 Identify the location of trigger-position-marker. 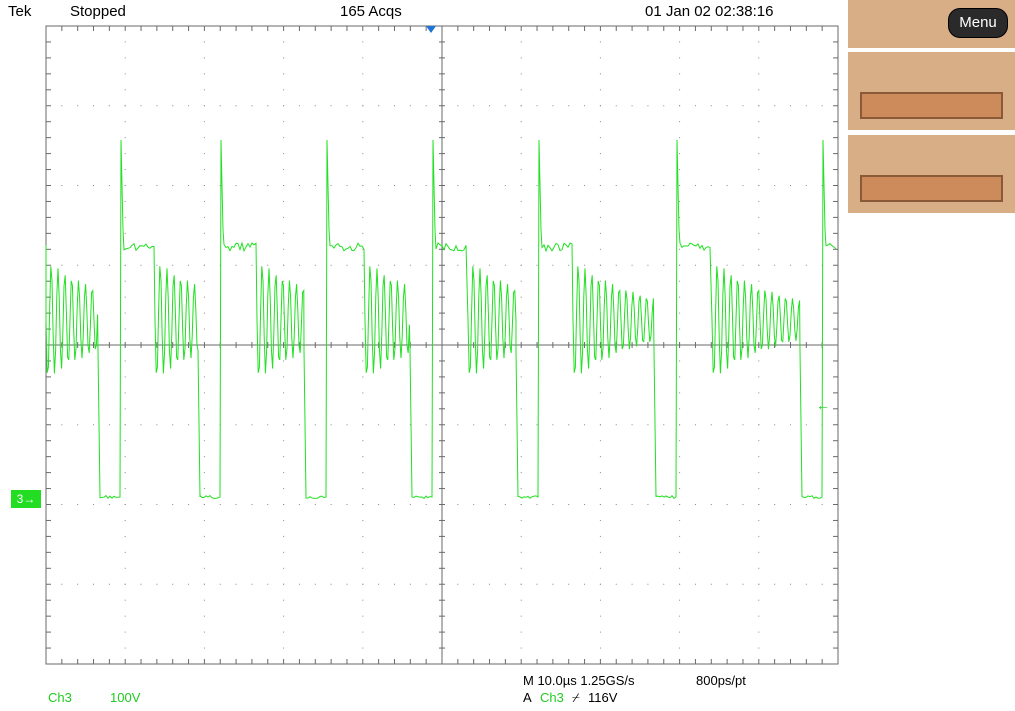
(431, 29).